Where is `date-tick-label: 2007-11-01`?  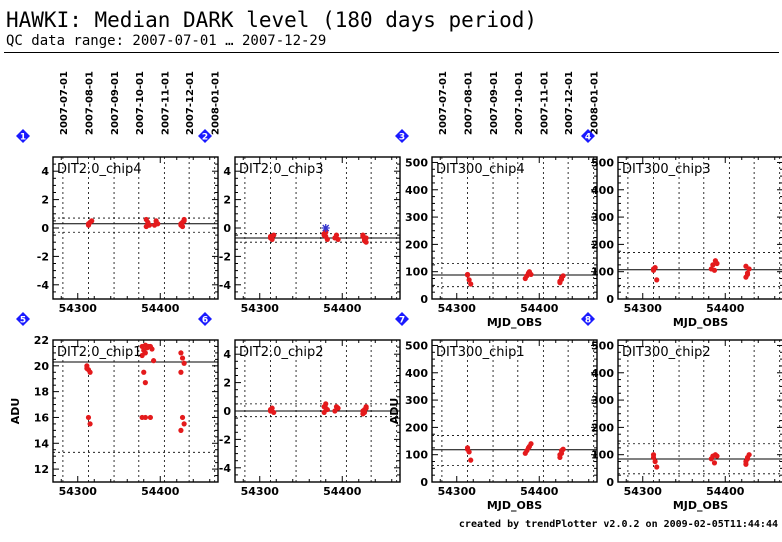
date-tick-label: 2007-11-01 is located at coordinates (544, 103).